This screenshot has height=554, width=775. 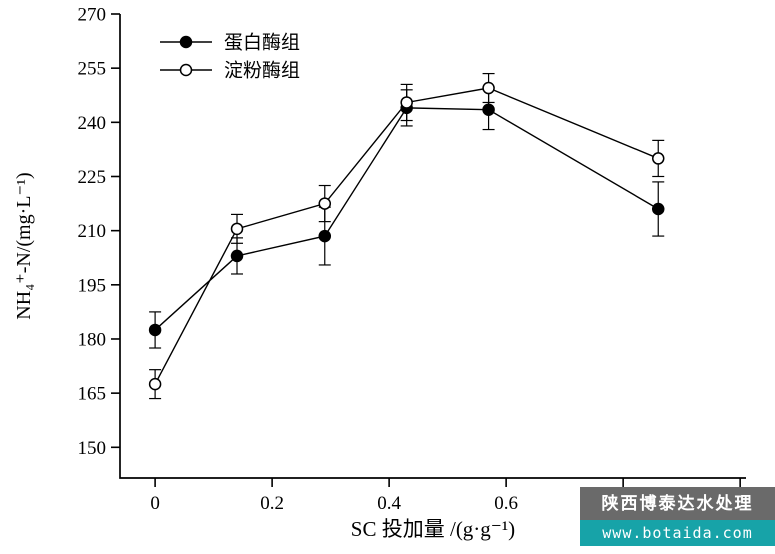 What do you see at coordinates (92, 123) in the screenshot?
I see `y-tick-label: 240` at bounding box center [92, 123].